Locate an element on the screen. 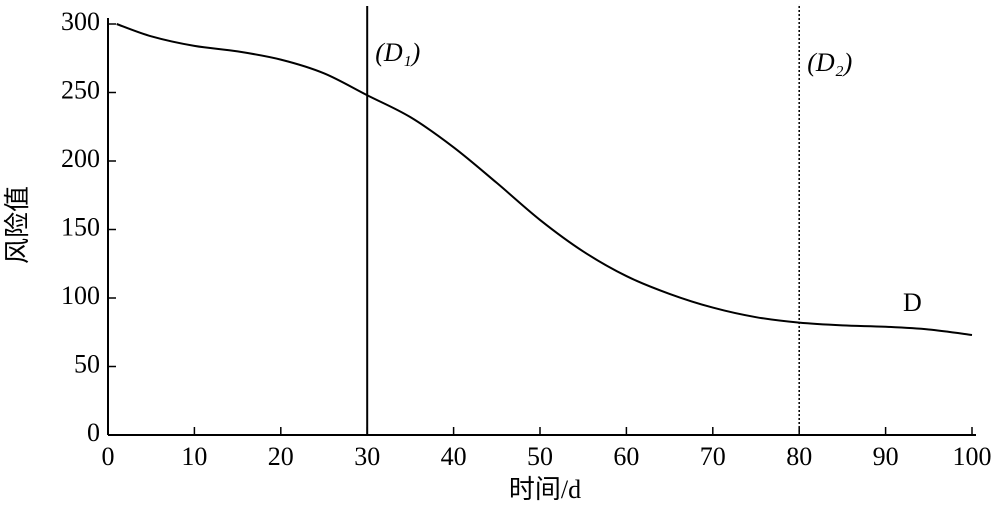  y-tick-label: 250 is located at coordinates (80, 89).